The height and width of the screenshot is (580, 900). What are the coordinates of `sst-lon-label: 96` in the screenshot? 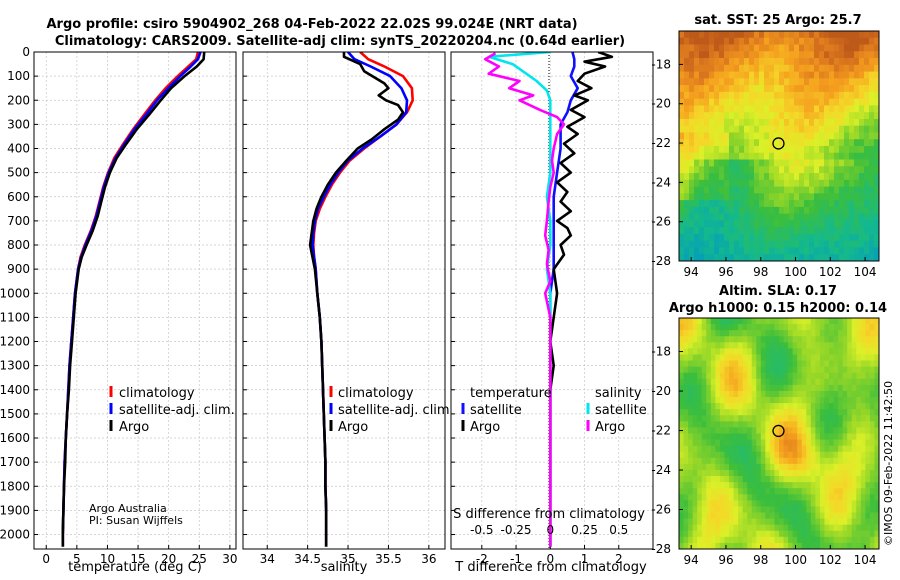 It's located at (725, 272).